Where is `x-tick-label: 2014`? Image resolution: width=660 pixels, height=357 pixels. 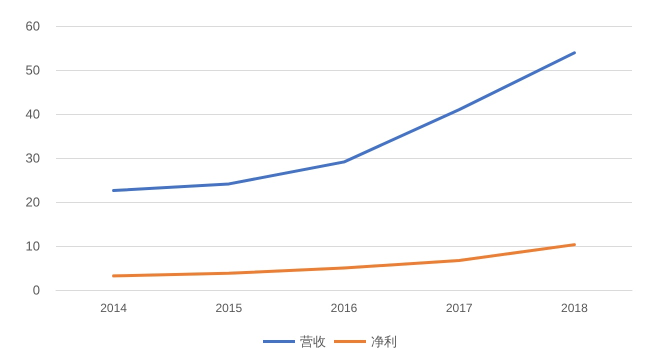
x-tick-label: 2014 is located at coordinates (114, 308).